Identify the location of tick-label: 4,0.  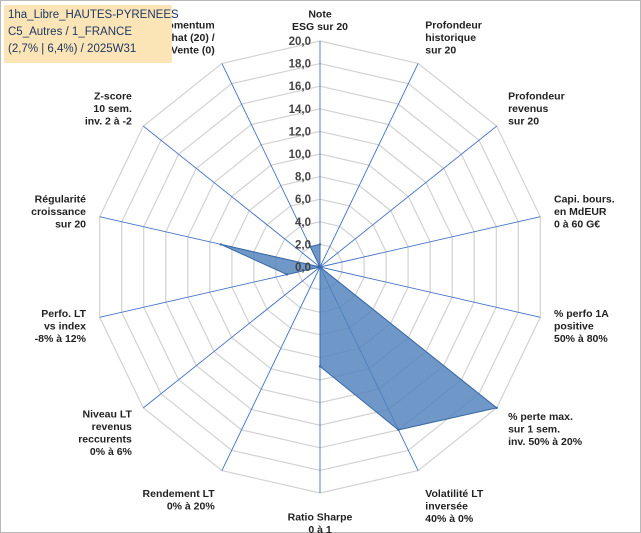
(303, 223).